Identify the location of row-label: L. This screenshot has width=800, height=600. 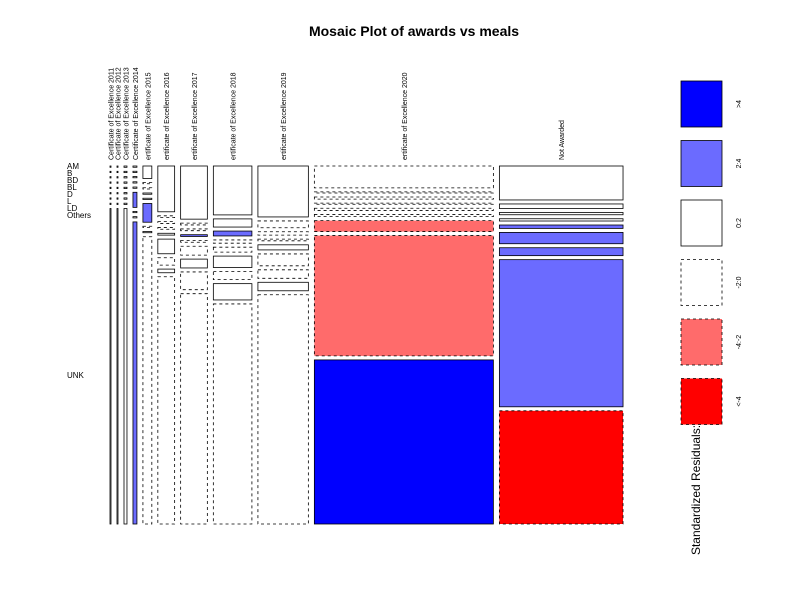
(69, 201).